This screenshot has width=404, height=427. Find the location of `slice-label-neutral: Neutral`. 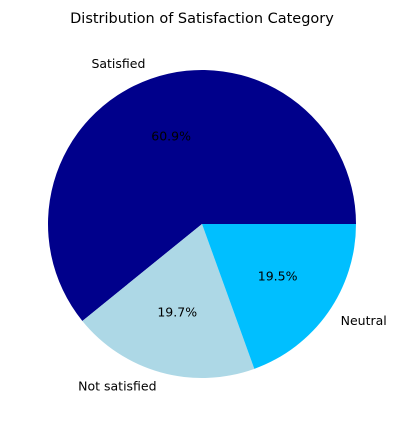

slice-label-neutral: Neutral is located at coordinates (364, 320).